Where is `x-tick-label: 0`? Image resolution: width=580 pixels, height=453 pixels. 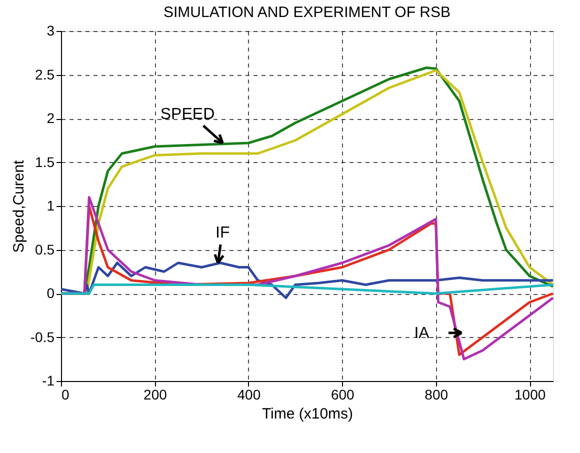 x-tick-label: 0 is located at coordinates (66, 394).